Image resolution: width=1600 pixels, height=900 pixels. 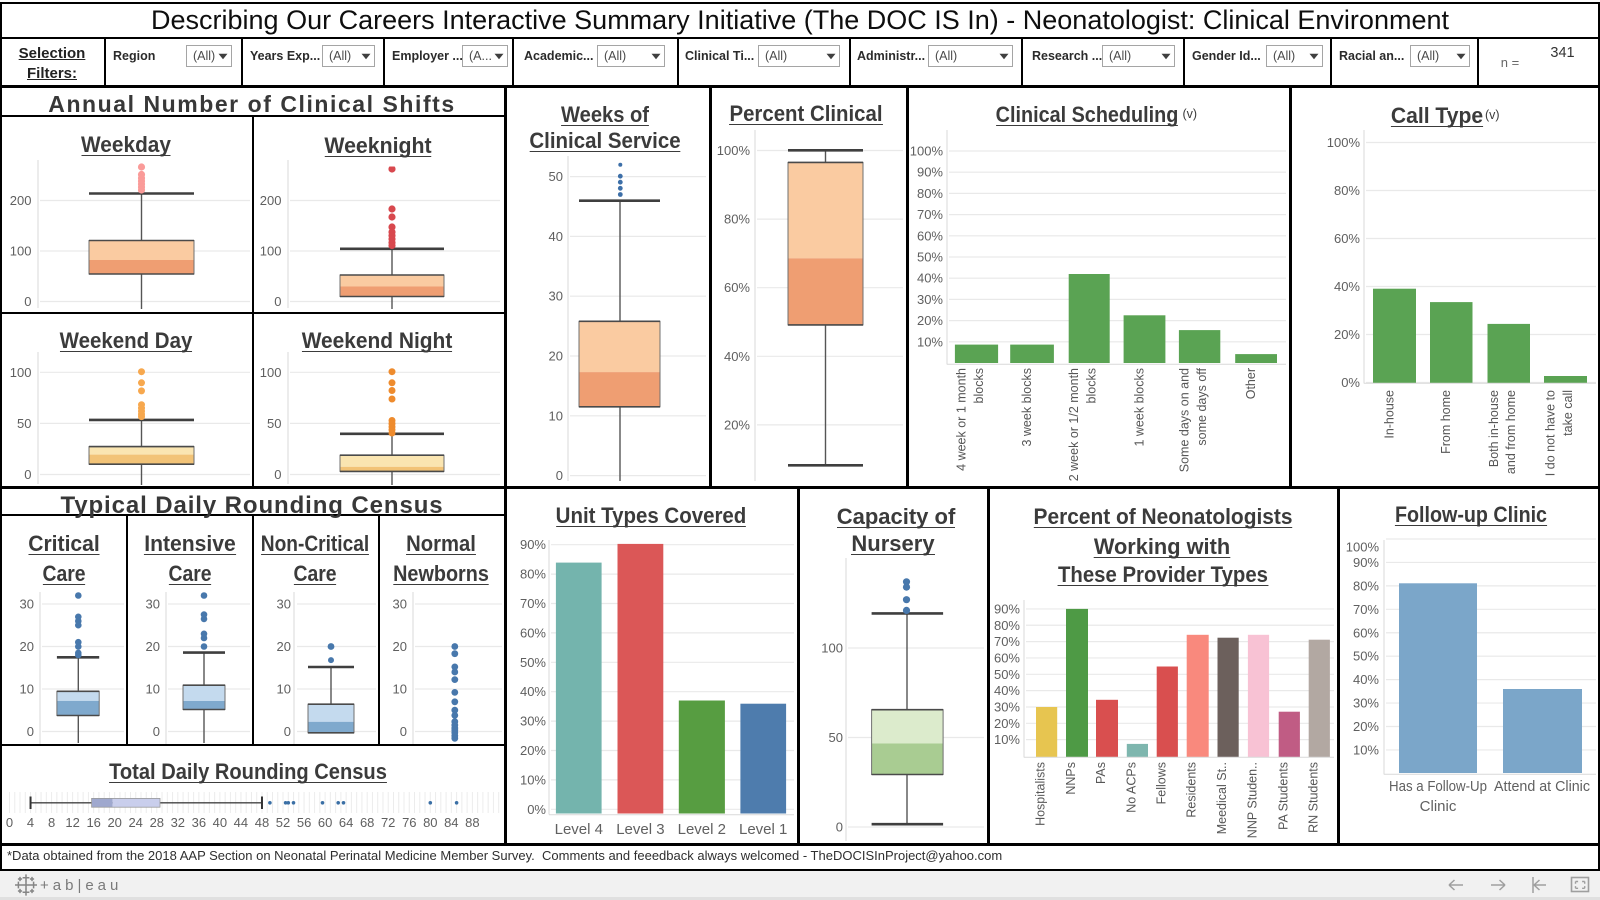 I want to click on svg-text: 32, so click(x=178, y=822).